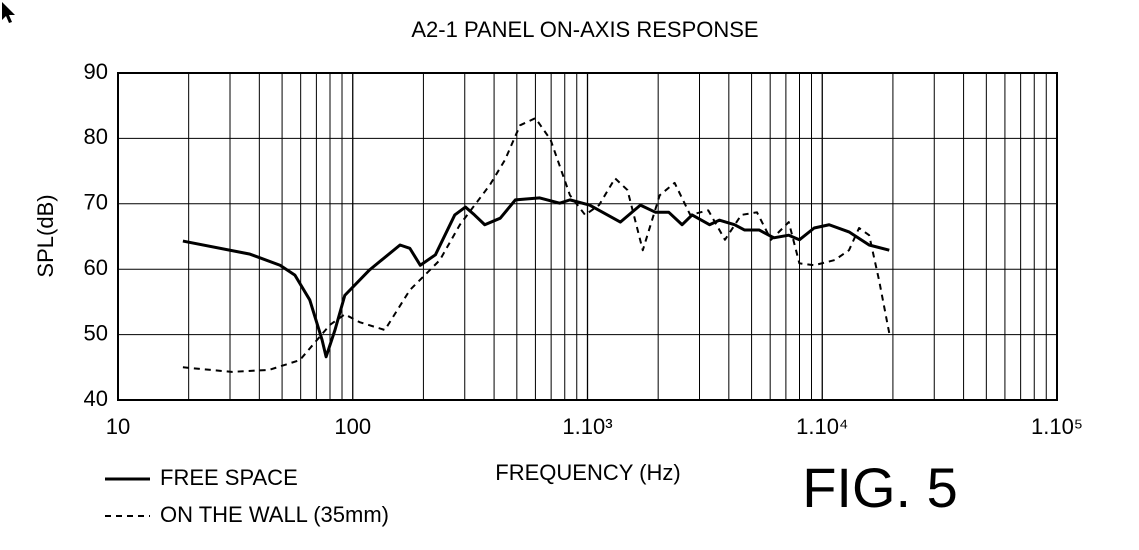 The image size is (1139, 550). What do you see at coordinates (587, 426) in the screenshot?
I see `x-tick-label: 1.10³` at bounding box center [587, 426].